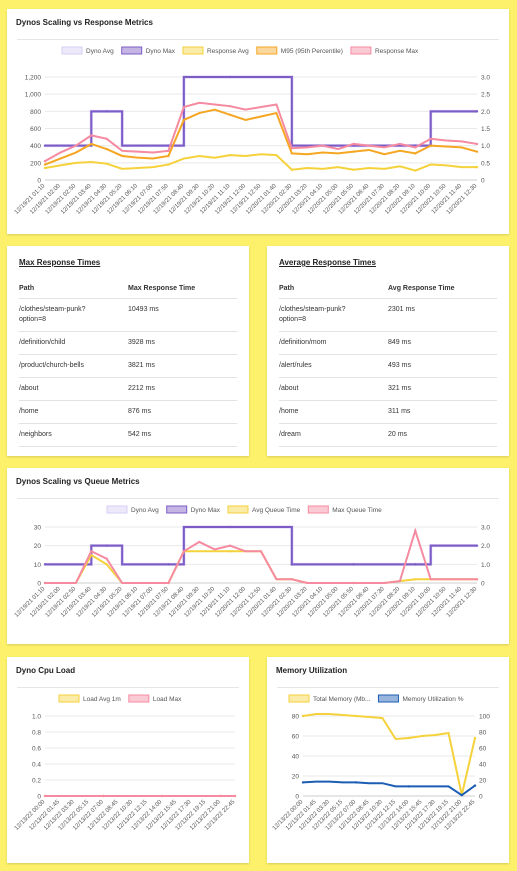 This screenshot has width=517, height=871. I want to click on series-line-dyno-max, so click(261, 546).